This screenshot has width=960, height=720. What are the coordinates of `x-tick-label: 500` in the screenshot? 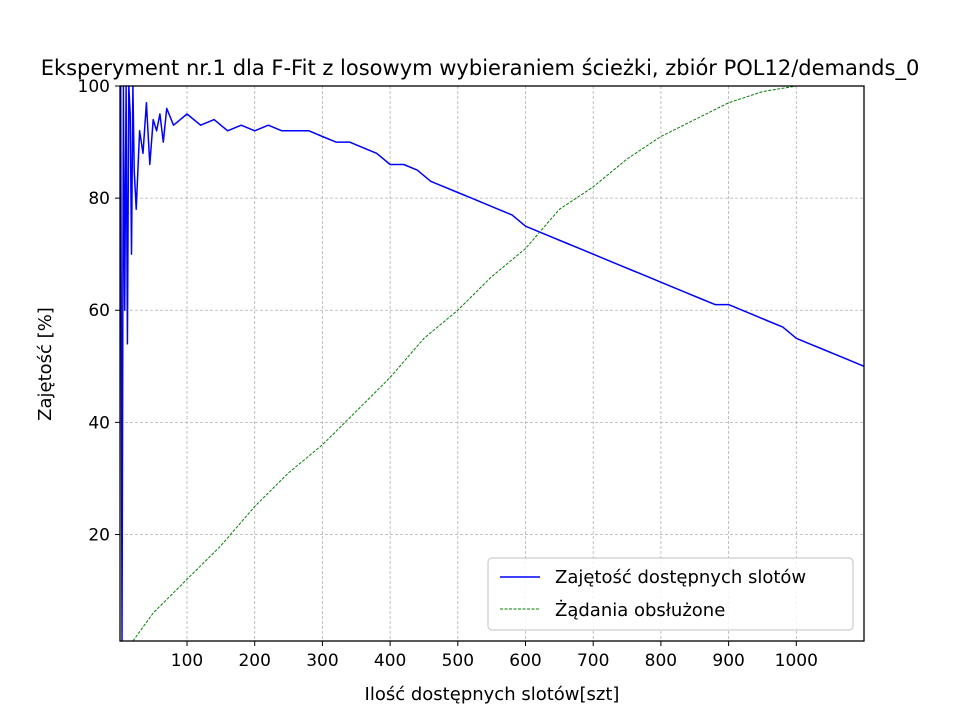 It's located at (458, 661).